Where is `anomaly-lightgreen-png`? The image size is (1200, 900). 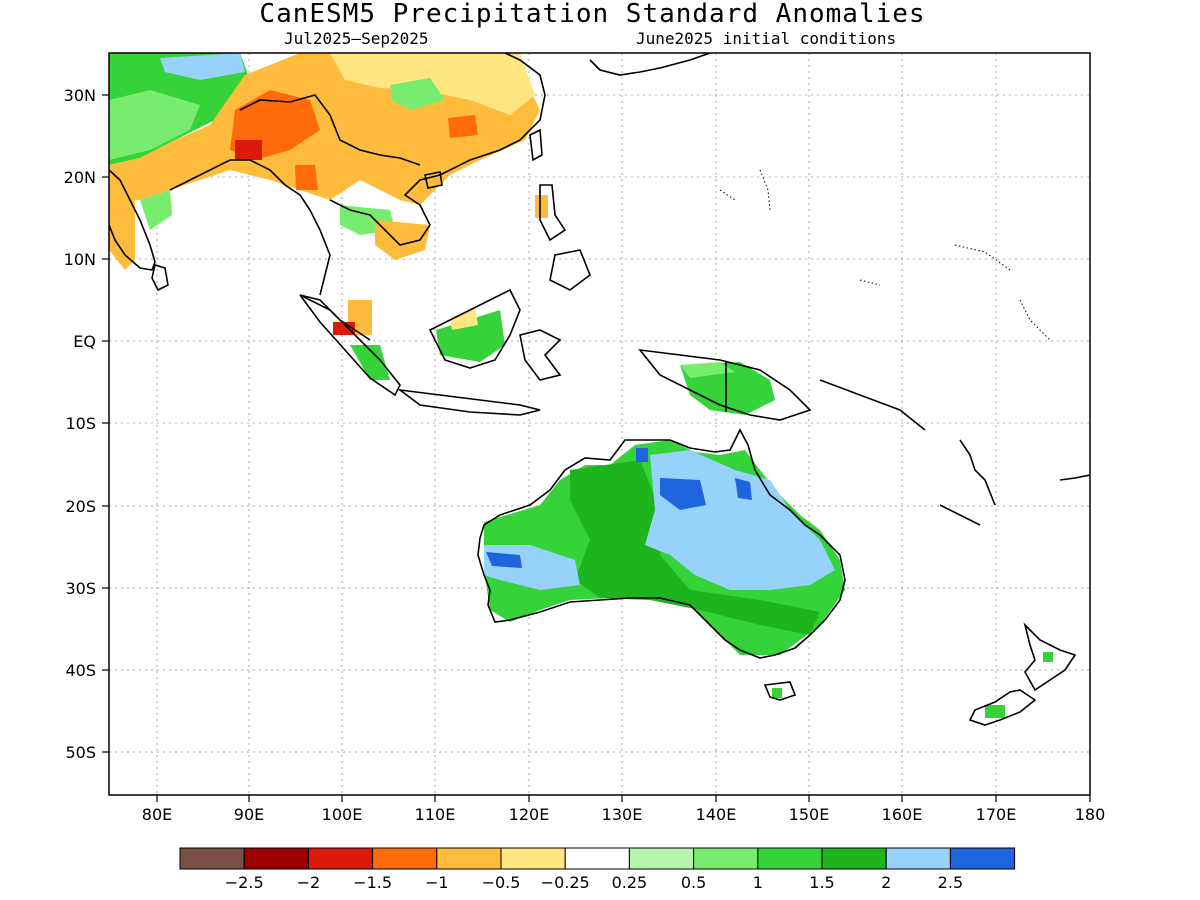 anomaly-lightgreen-png is located at coordinates (707, 370).